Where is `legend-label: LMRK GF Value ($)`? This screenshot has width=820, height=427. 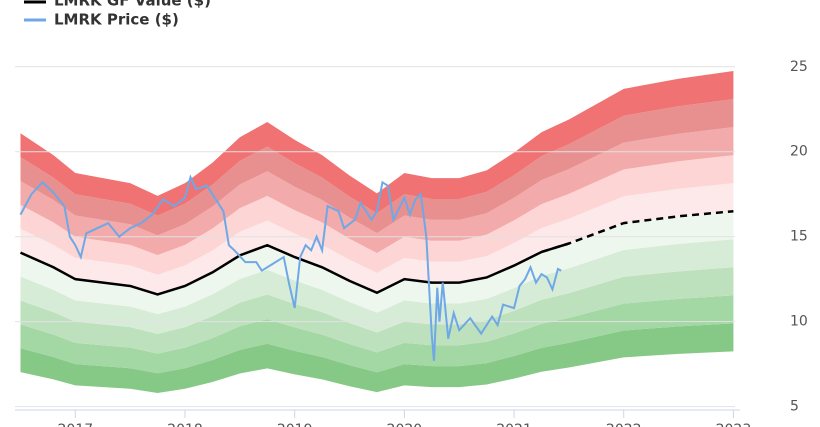
legend-label: LMRK GF Value ($) is located at coordinates (132, 5).